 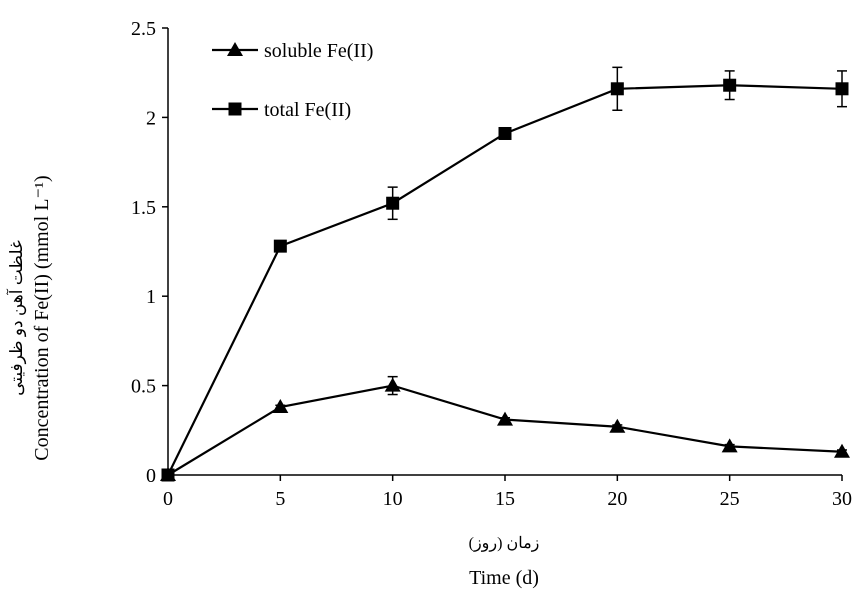 I want to click on y-tick-label: 1, so click(x=151, y=297).